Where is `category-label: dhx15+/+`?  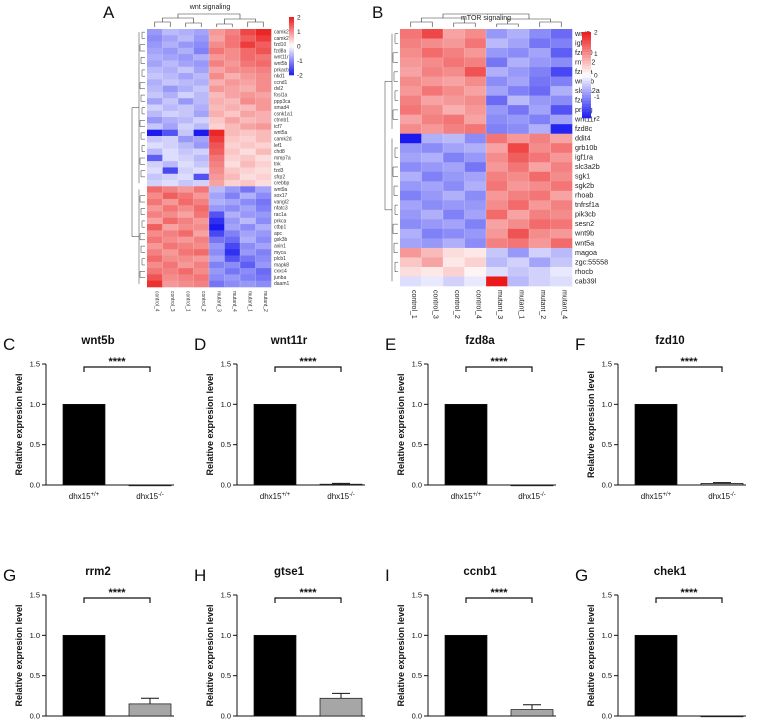
category-label: dhx15+/+ is located at coordinates (275, 496).